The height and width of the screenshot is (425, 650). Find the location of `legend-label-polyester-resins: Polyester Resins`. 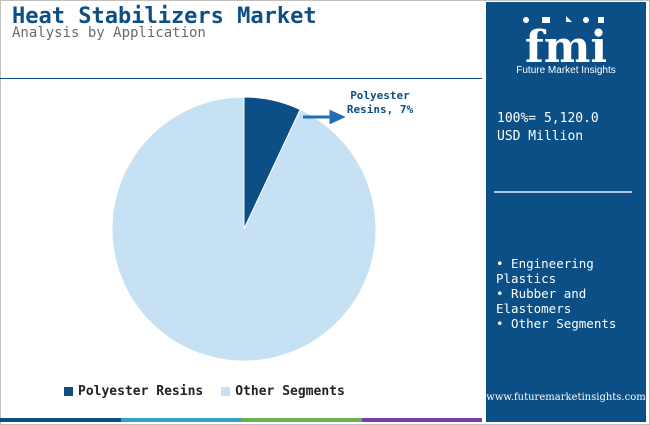

legend-label-polyester-resins: Polyester Resins is located at coordinates (141, 391).